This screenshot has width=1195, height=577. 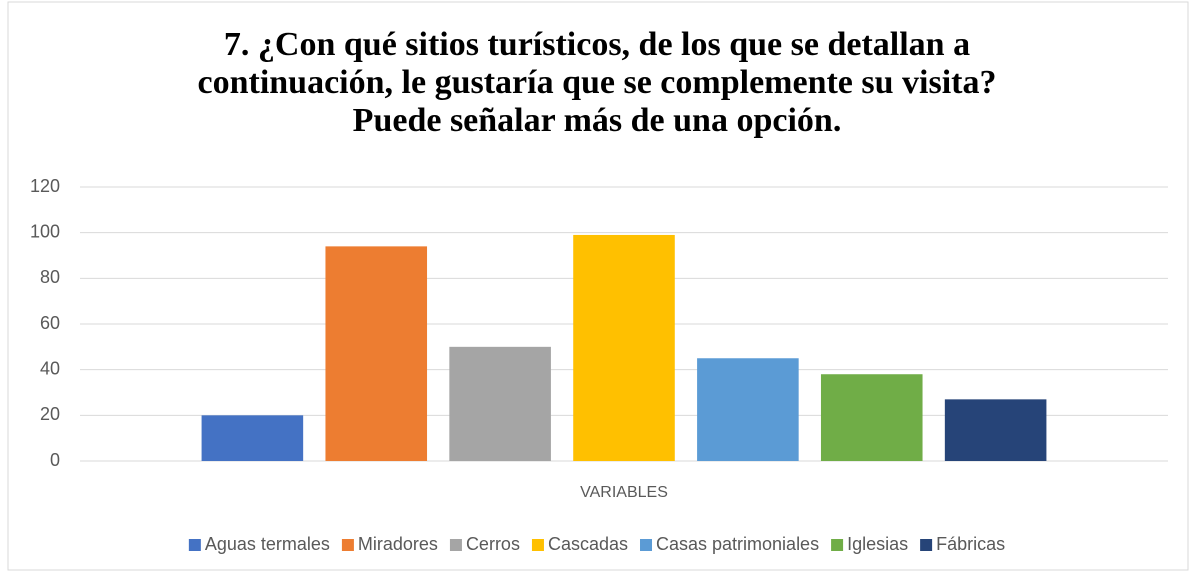 What do you see at coordinates (737, 544) in the screenshot?
I see `legend-label: Casas patrimoniales` at bounding box center [737, 544].